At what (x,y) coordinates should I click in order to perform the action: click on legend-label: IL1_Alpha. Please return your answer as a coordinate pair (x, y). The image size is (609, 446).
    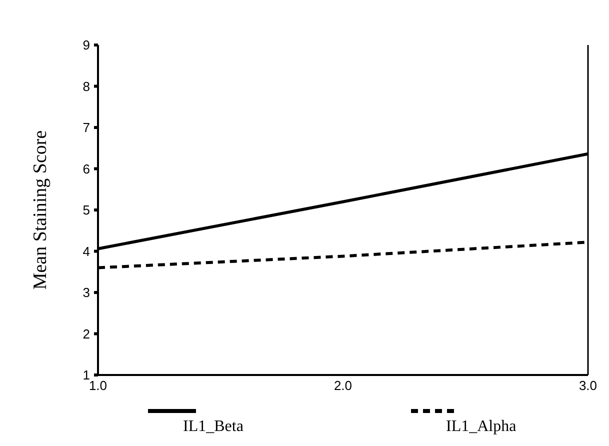
    Looking at the image, I should click on (481, 426).